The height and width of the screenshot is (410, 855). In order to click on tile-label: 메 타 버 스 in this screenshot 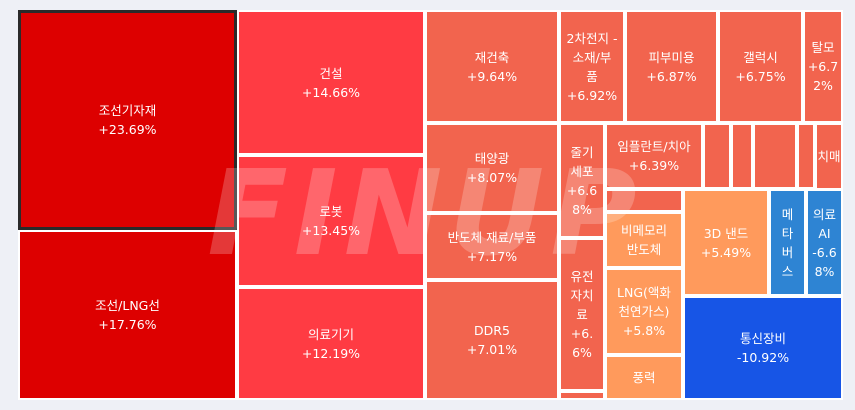, I will do `click(787, 242)`.